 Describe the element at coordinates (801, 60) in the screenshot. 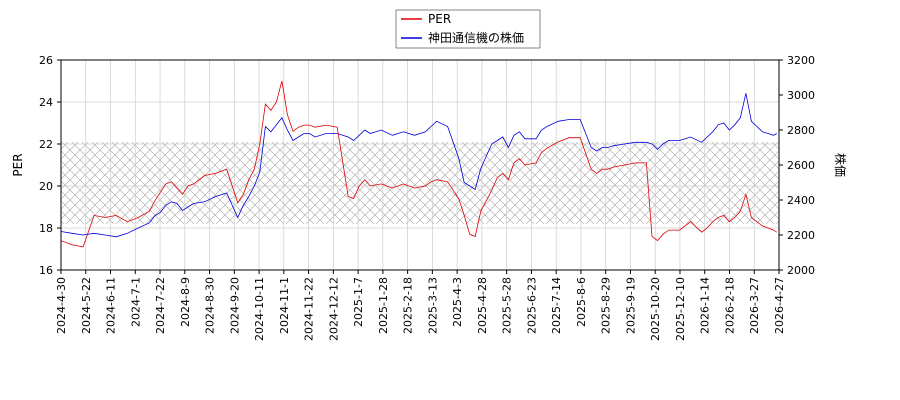

I see `right-tick-label: 3200` at that location.